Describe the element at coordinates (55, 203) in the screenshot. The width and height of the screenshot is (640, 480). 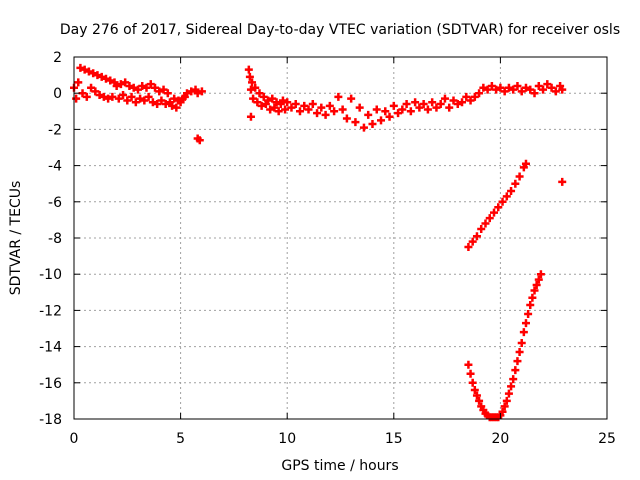
I see `y-tick-label: -6` at that location.